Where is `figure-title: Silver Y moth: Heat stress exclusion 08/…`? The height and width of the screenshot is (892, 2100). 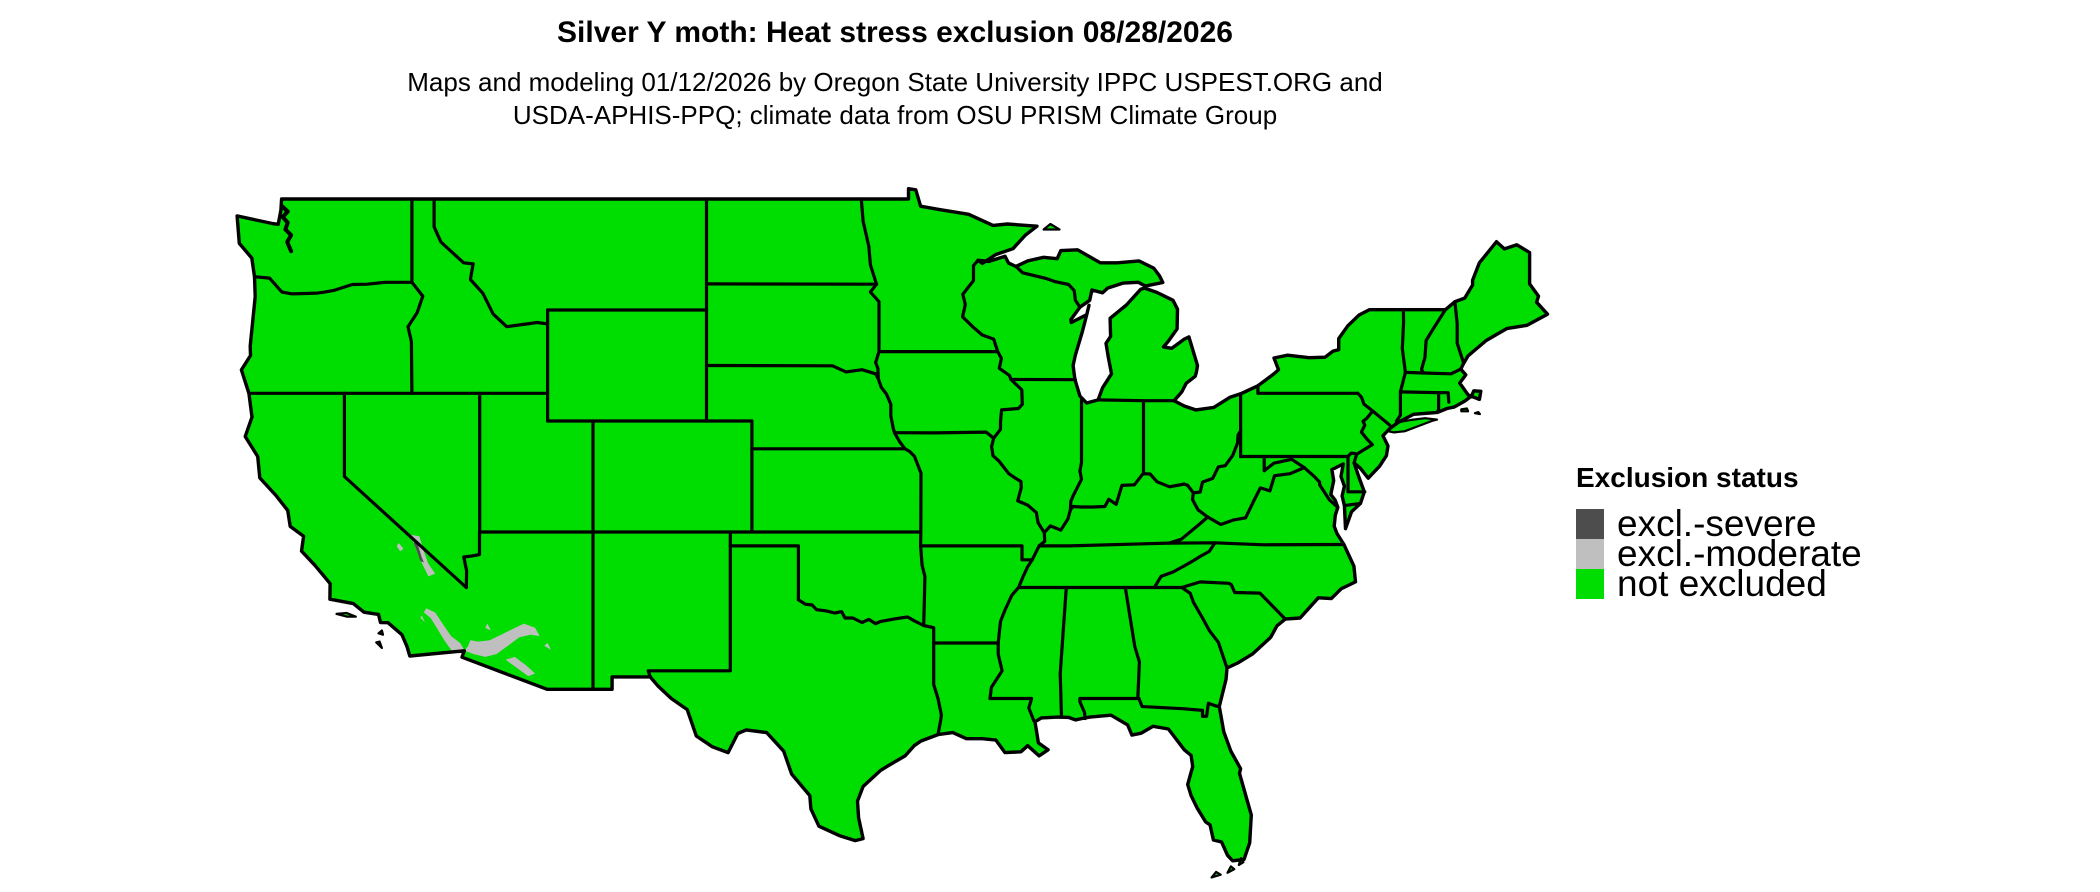 figure-title: Silver Y moth: Heat stress exclusion 08/… is located at coordinates (895, 32).